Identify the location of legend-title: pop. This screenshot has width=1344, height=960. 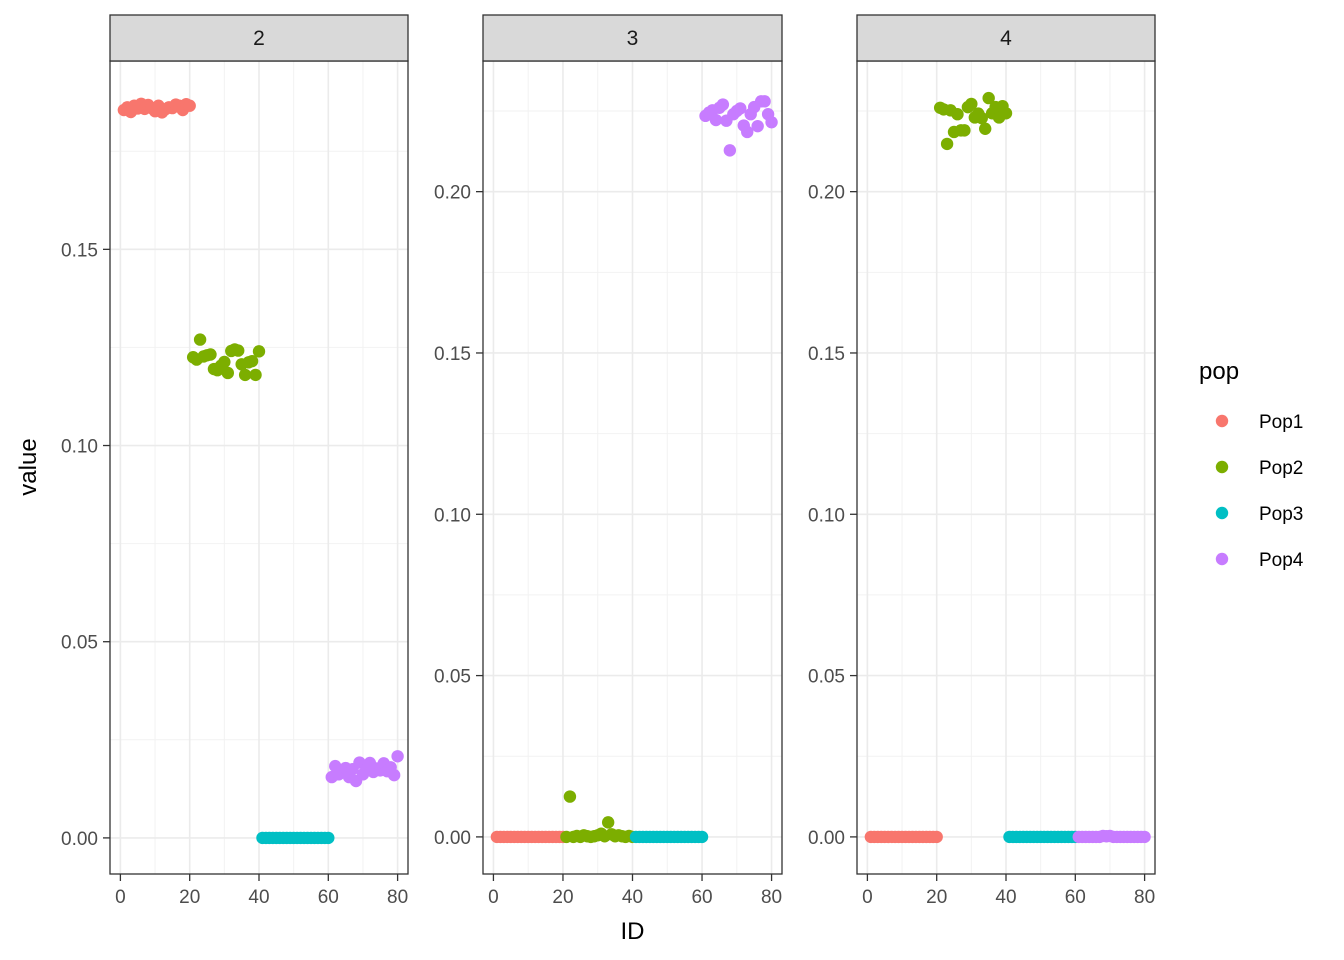
(1219, 371).